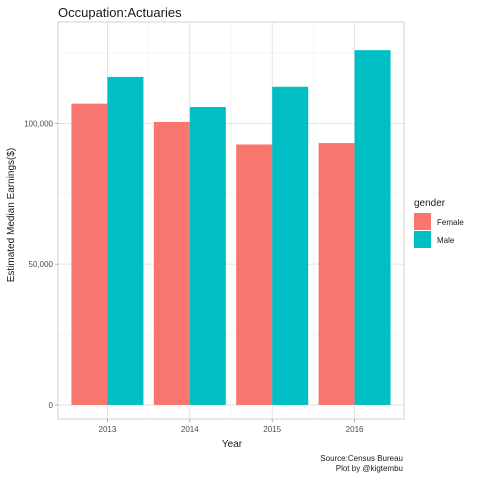  Describe the element at coordinates (125, 240) in the screenshot. I see `bar-male-2013` at that location.